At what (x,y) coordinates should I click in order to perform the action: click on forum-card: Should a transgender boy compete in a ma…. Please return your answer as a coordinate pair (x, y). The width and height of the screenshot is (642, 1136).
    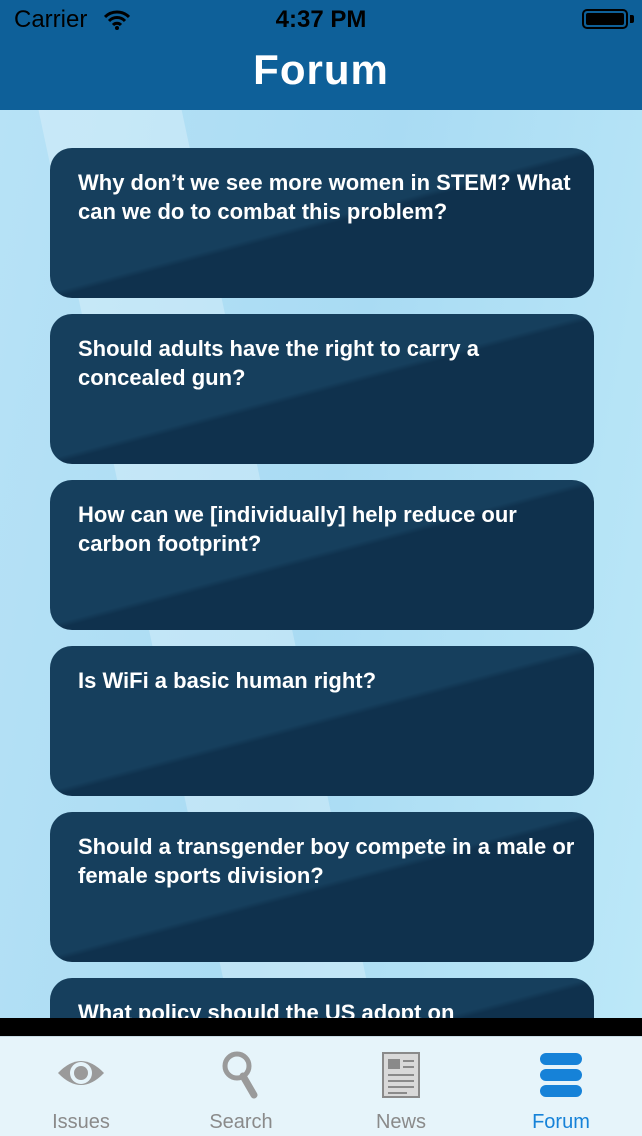
    Looking at the image, I should click on (322, 887).